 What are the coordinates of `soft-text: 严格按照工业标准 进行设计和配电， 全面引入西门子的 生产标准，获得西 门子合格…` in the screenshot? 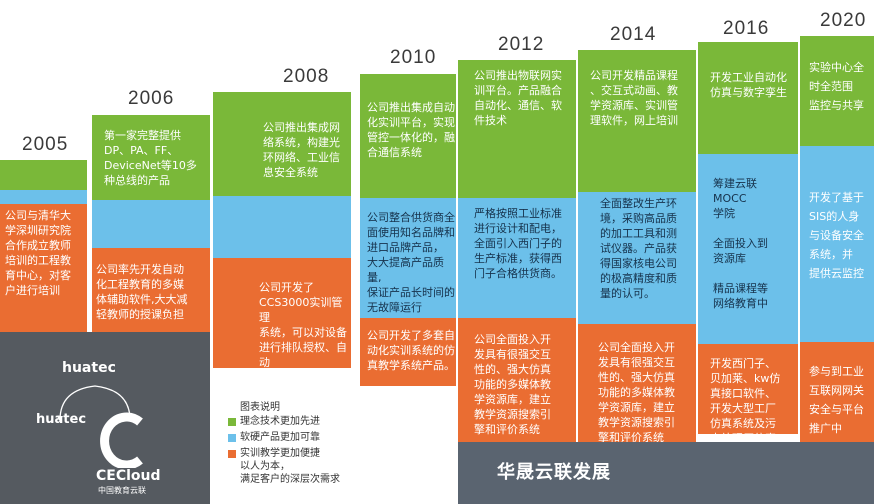 It's located at (518, 243).